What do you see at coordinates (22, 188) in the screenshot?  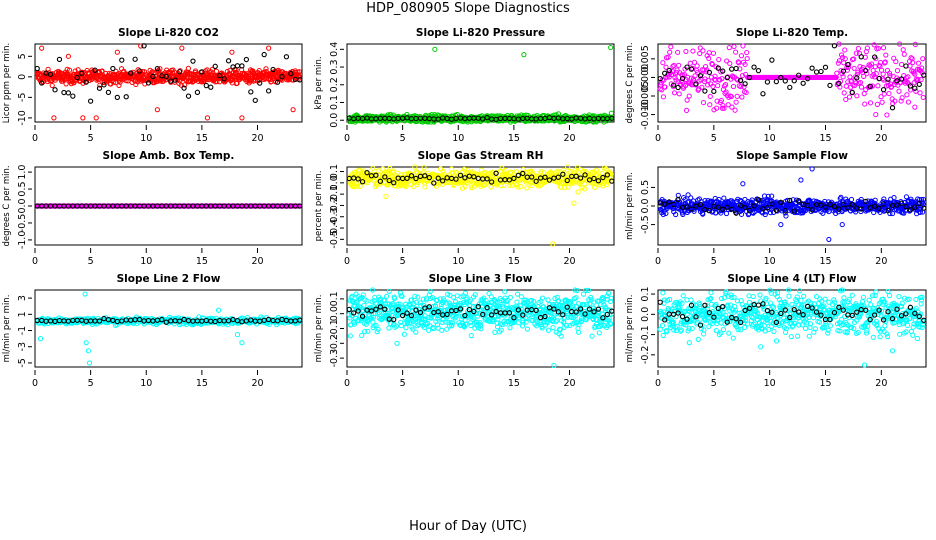 I see `y-tick-label: 0.5` at bounding box center [22, 188].